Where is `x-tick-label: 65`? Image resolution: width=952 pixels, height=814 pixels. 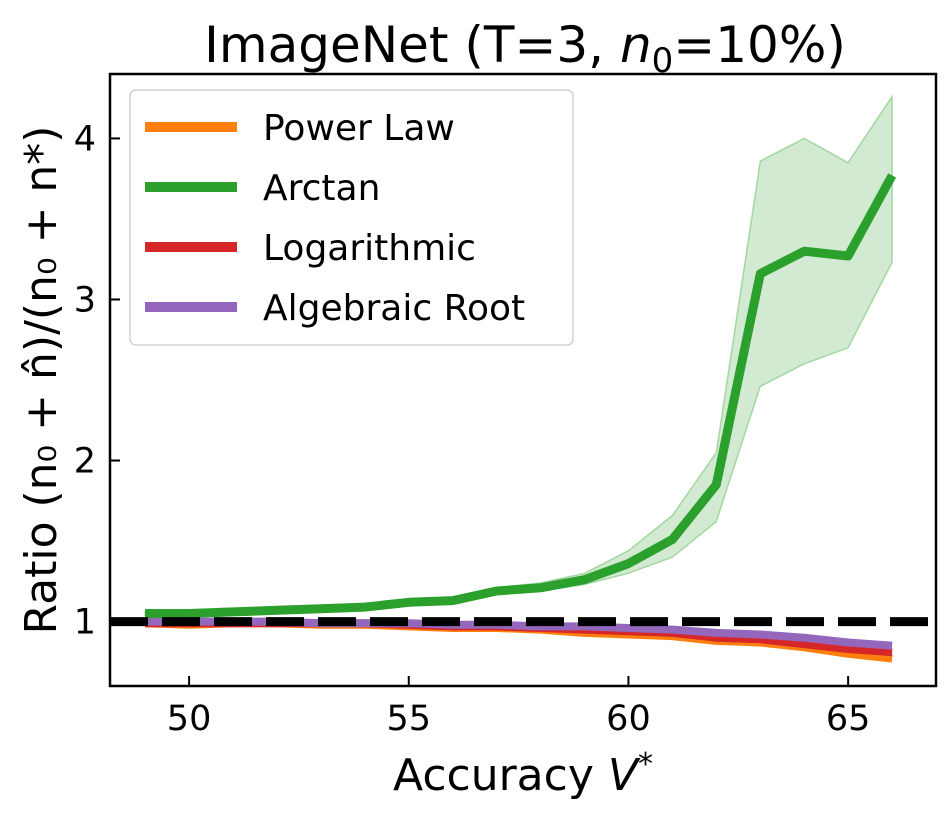
x-tick-label: 65 is located at coordinates (848, 719).